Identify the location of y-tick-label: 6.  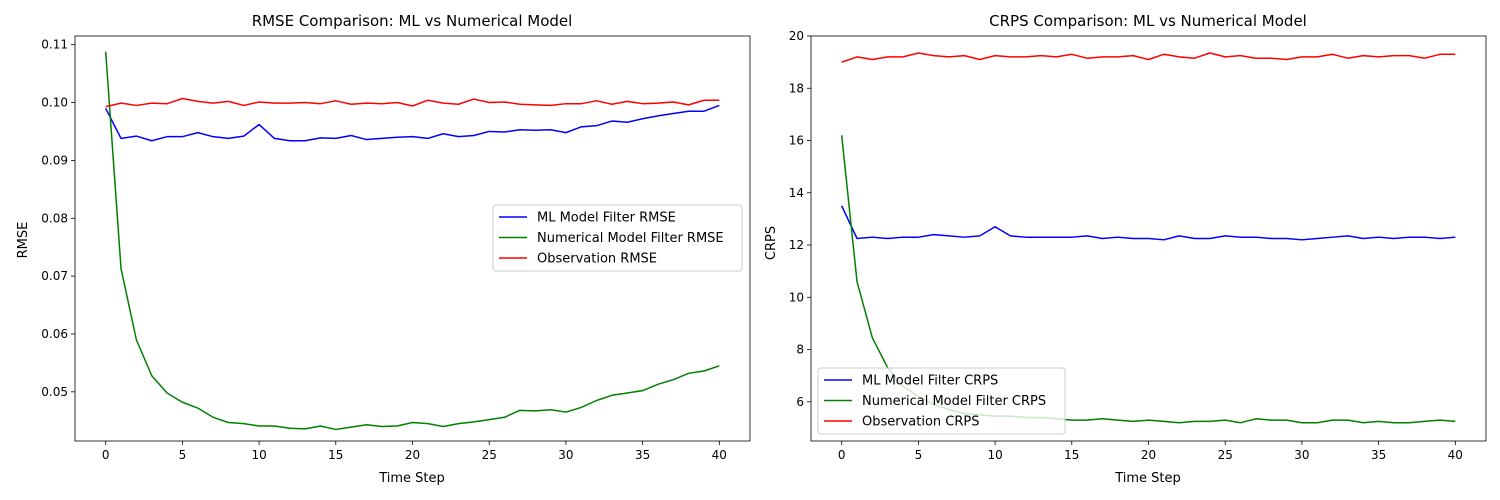
(800, 402).